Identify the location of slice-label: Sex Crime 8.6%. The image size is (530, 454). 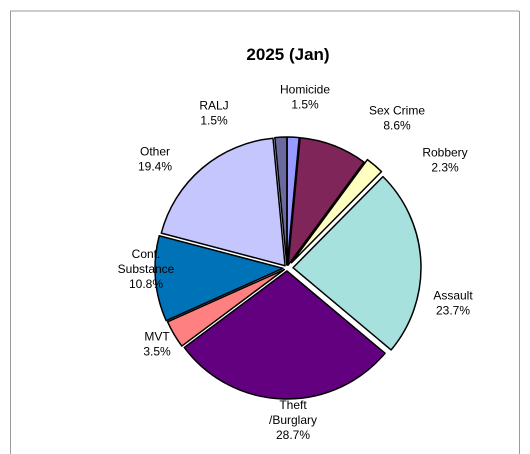
(397, 118).